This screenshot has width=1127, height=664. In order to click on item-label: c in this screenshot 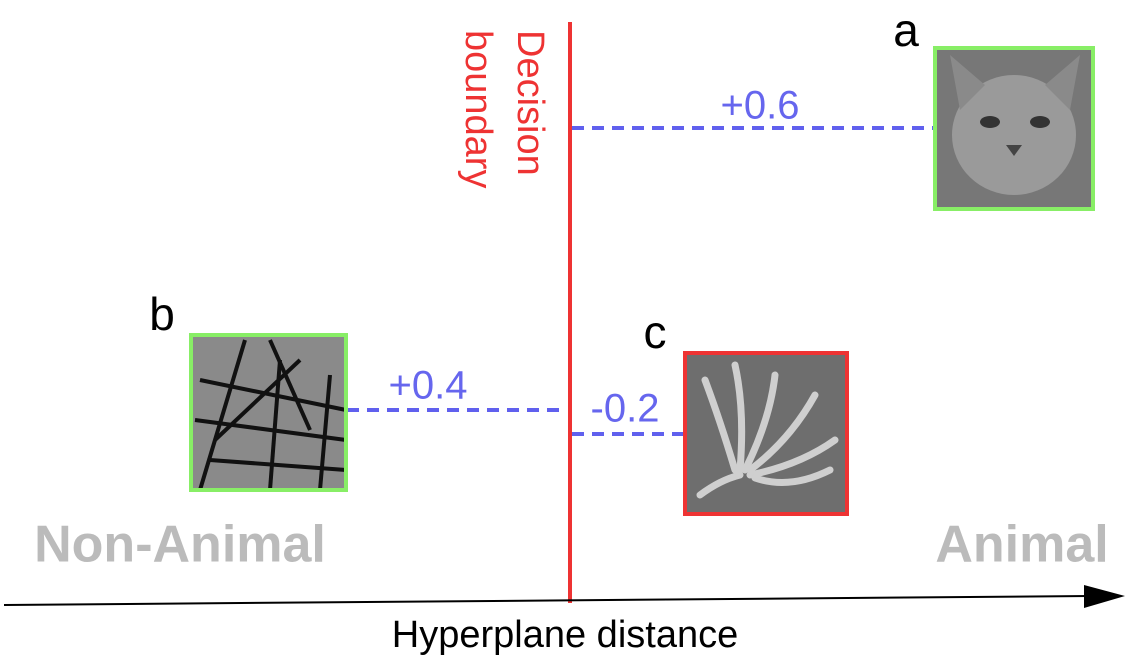, I will do `click(655, 332)`.